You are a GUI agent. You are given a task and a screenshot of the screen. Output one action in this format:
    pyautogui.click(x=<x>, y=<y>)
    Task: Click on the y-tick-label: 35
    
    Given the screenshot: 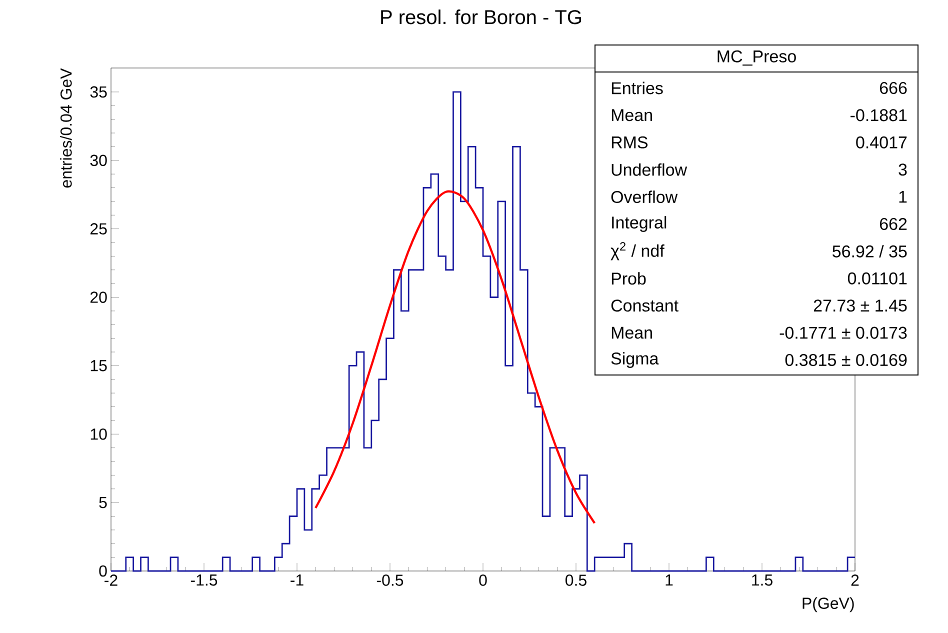 What is the action you would take?
    pyautogui.click(x=98, y=92)
    